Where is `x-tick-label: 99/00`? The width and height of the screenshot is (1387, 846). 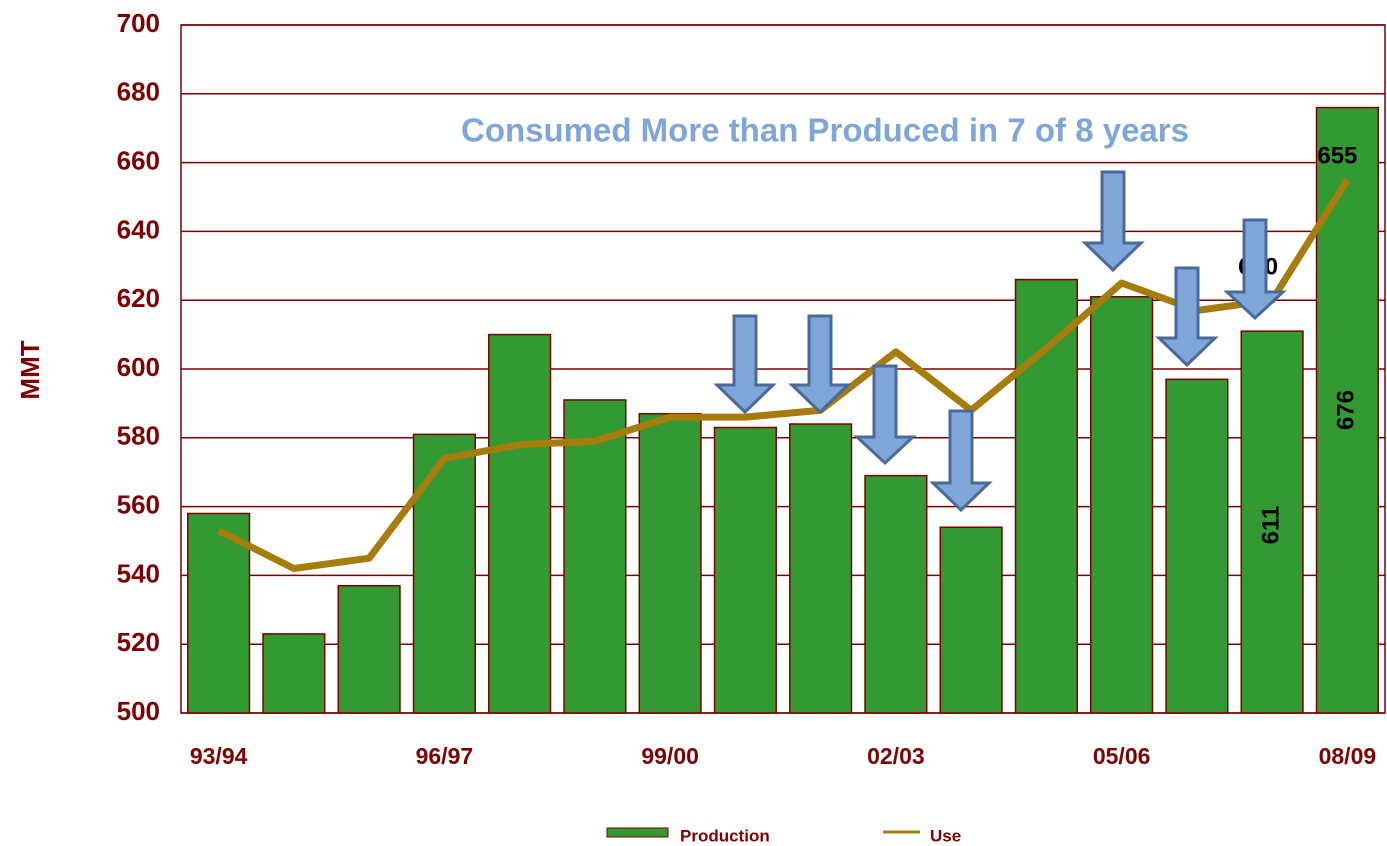 x-tick-label: 99/00 is located at coordinates (670, 756).